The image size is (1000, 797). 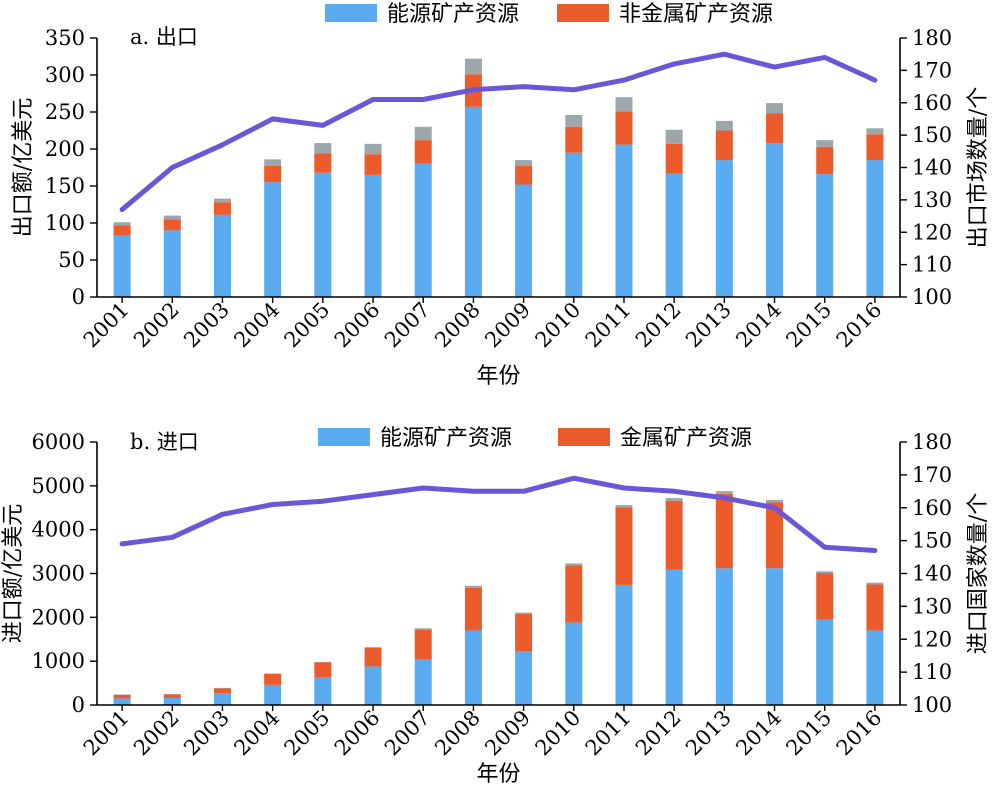 I want to click on x-tick-label: 2003, so click(x=206, y=733).